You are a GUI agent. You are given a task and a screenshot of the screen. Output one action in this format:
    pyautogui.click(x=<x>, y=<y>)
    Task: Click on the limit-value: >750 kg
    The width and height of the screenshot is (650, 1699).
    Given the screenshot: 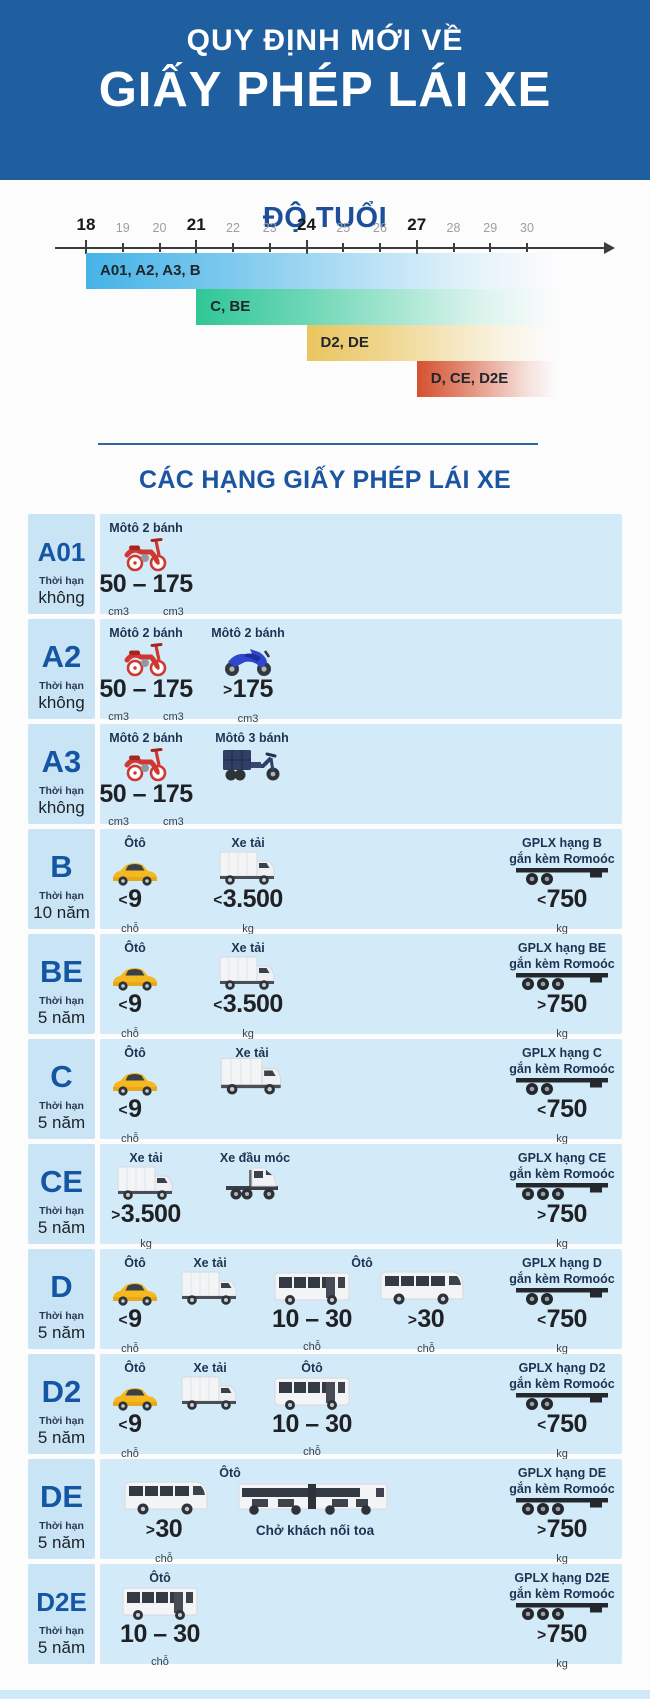 What is the action you would take?
    pyautogui.click(x=562, y=1544)
    